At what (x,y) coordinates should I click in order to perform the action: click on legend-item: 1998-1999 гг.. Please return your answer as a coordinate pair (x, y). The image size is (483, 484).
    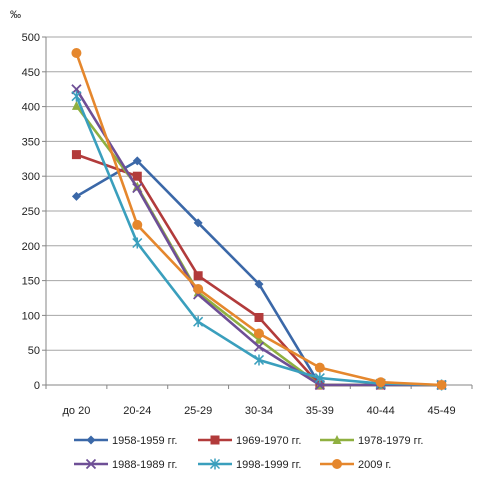
    Looking at the image, I should click on (249, 464).